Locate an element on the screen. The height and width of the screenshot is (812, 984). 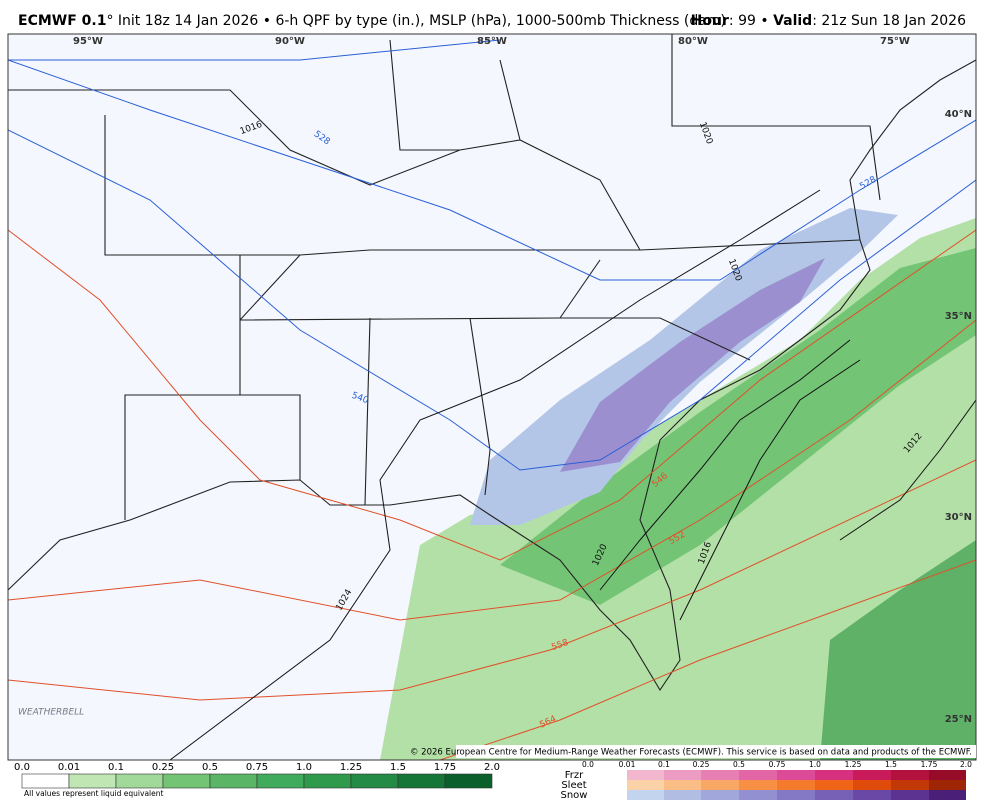
rain-tick: 1.75 is located at coordinates (445, 767).